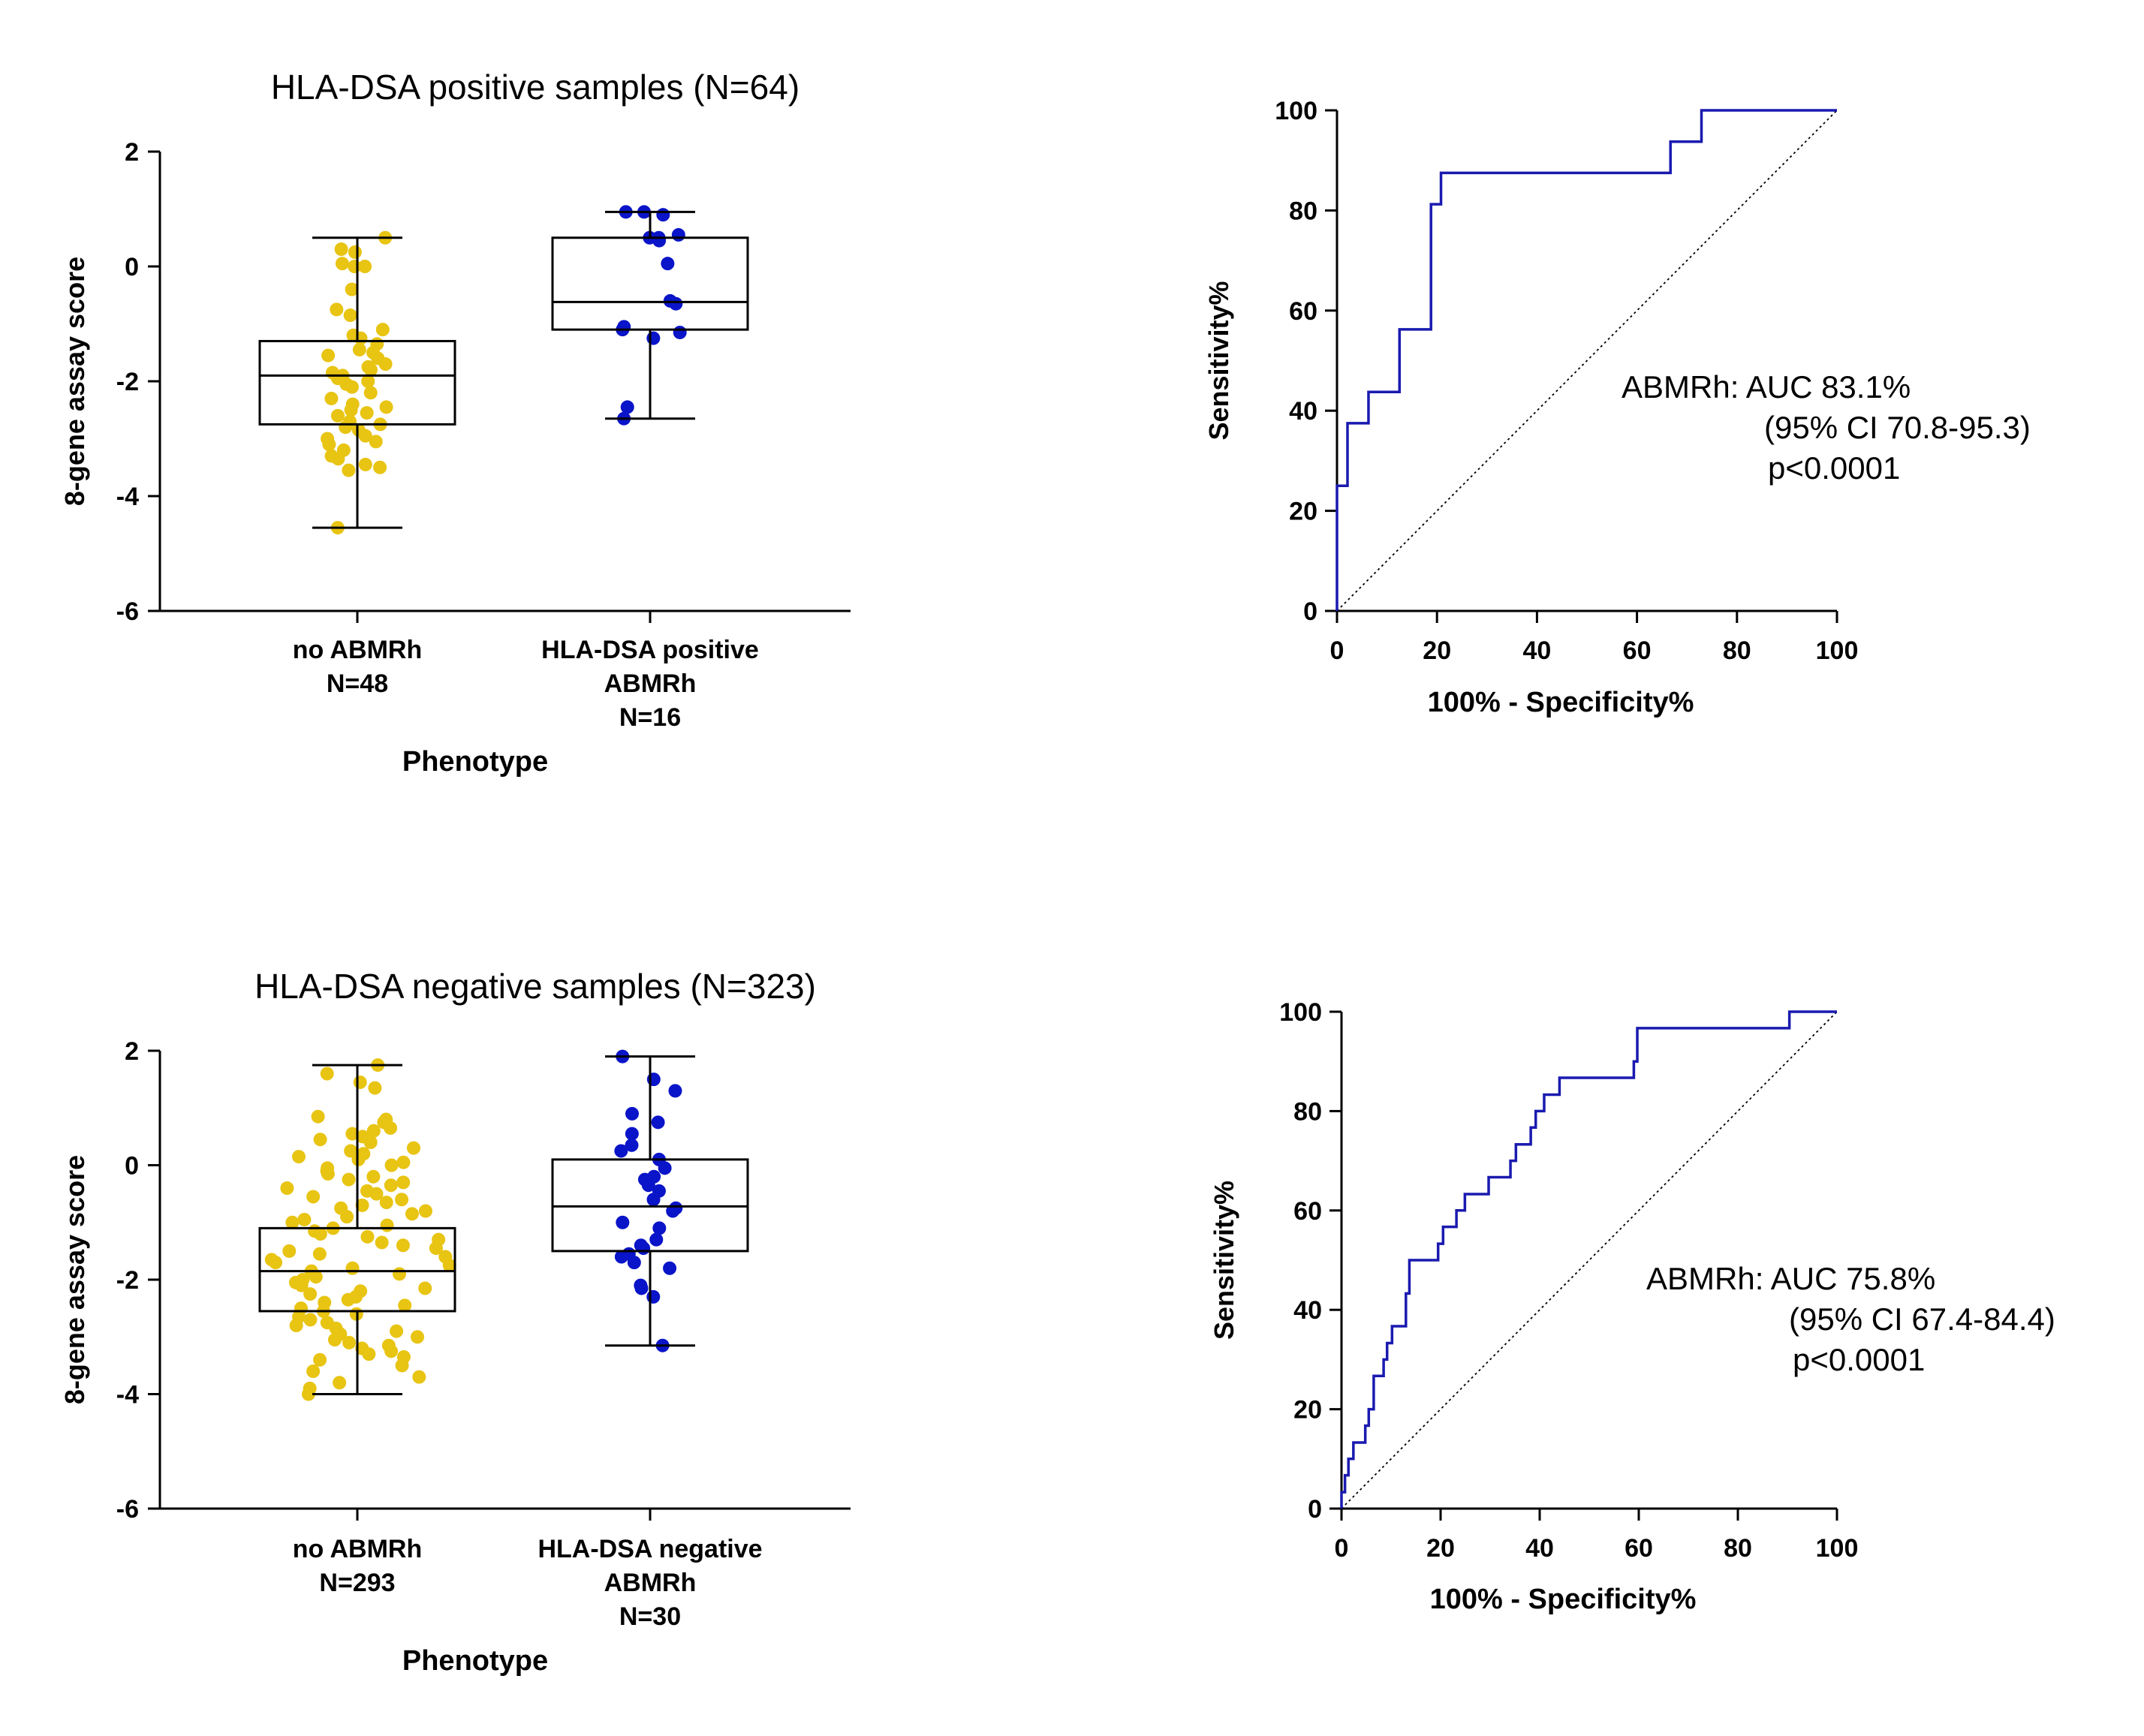  I want to click on x-tick-label: 100, so click(1837, 650).